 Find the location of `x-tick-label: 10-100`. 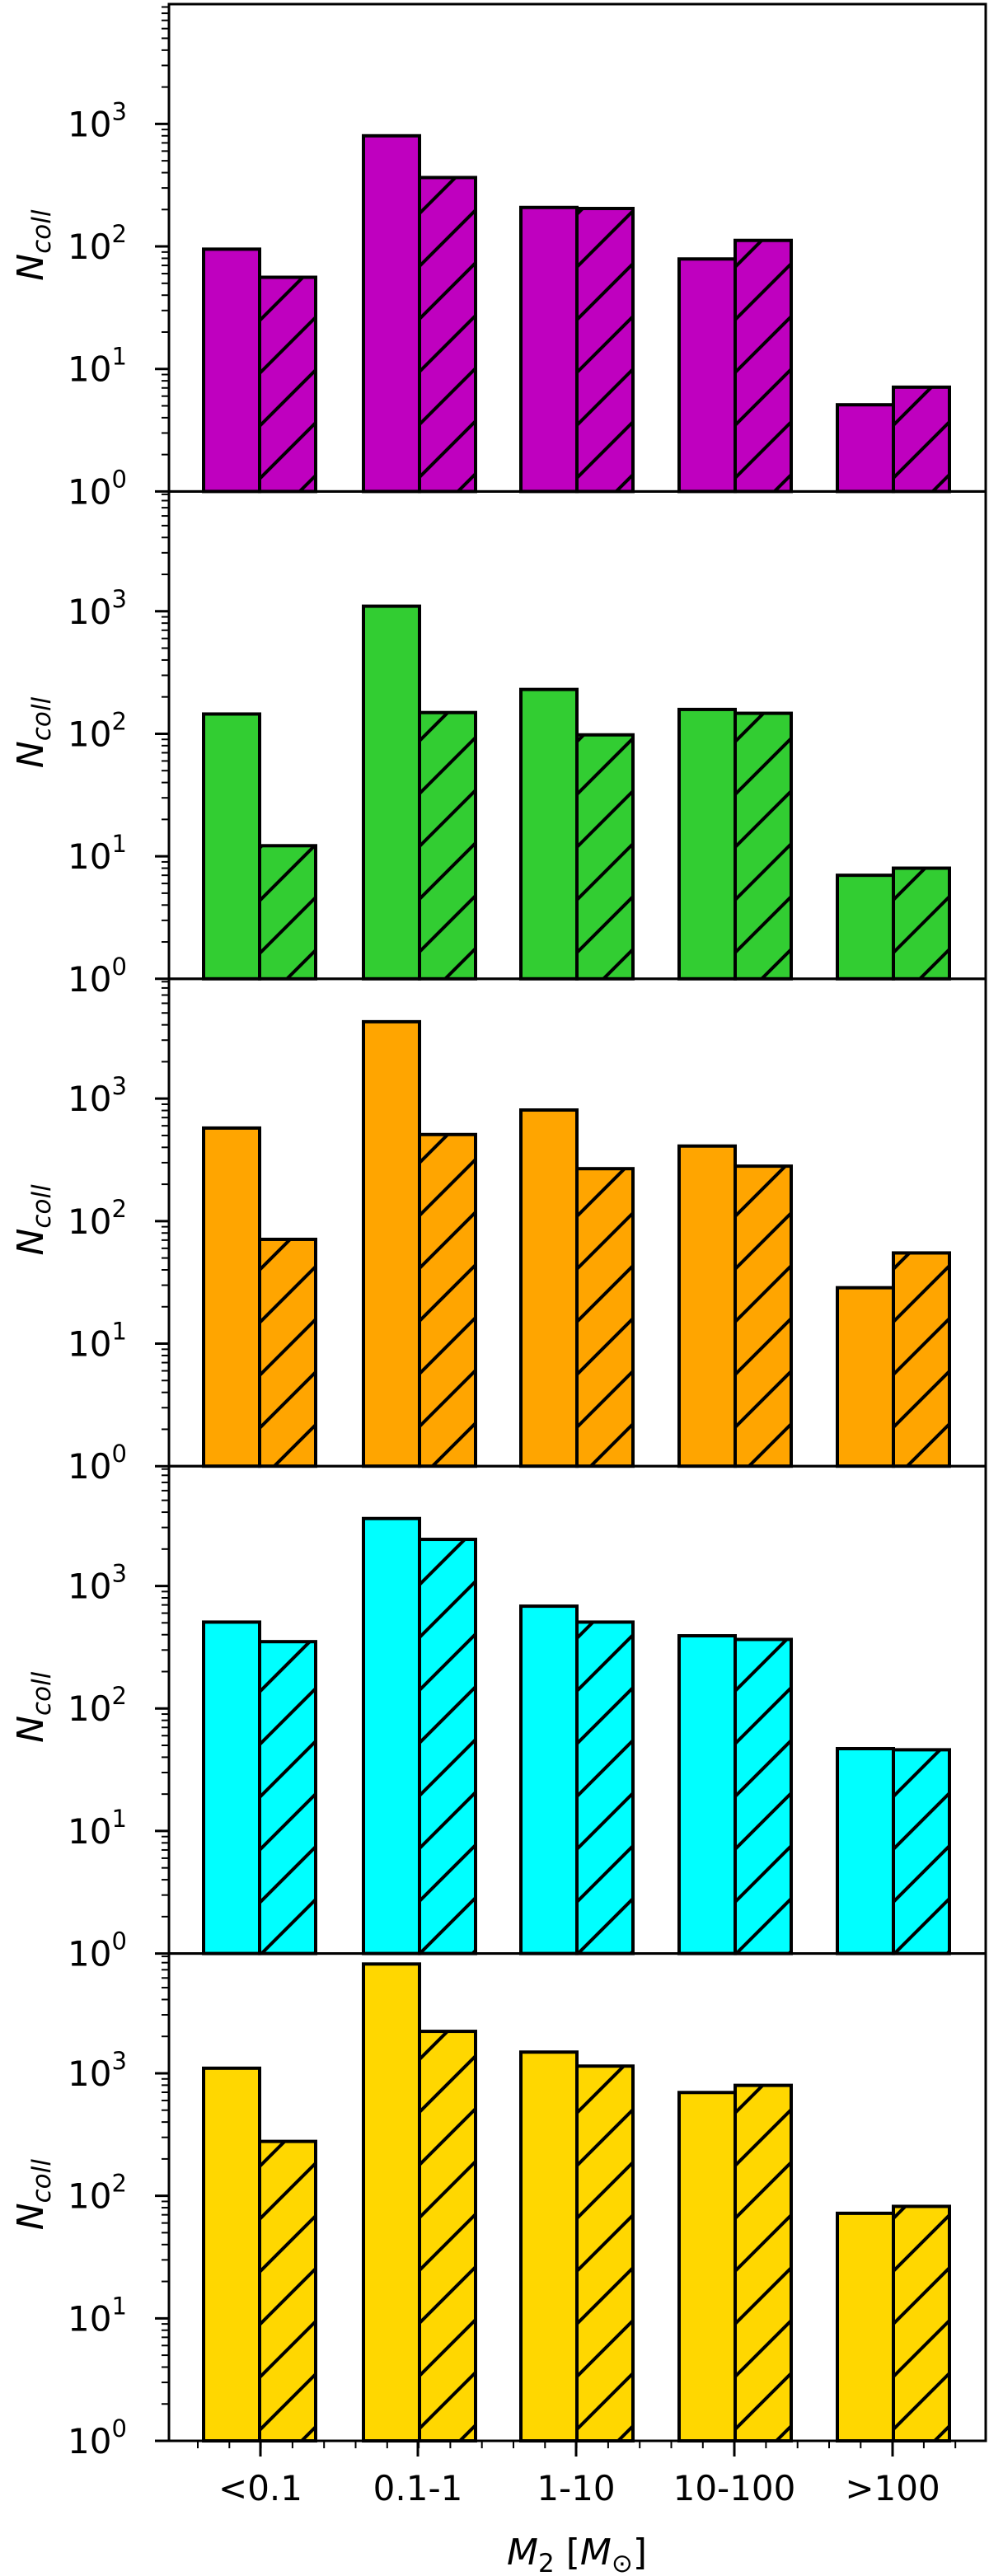

x-tick-label: 10-100 is located at coordinates (734, 2488).